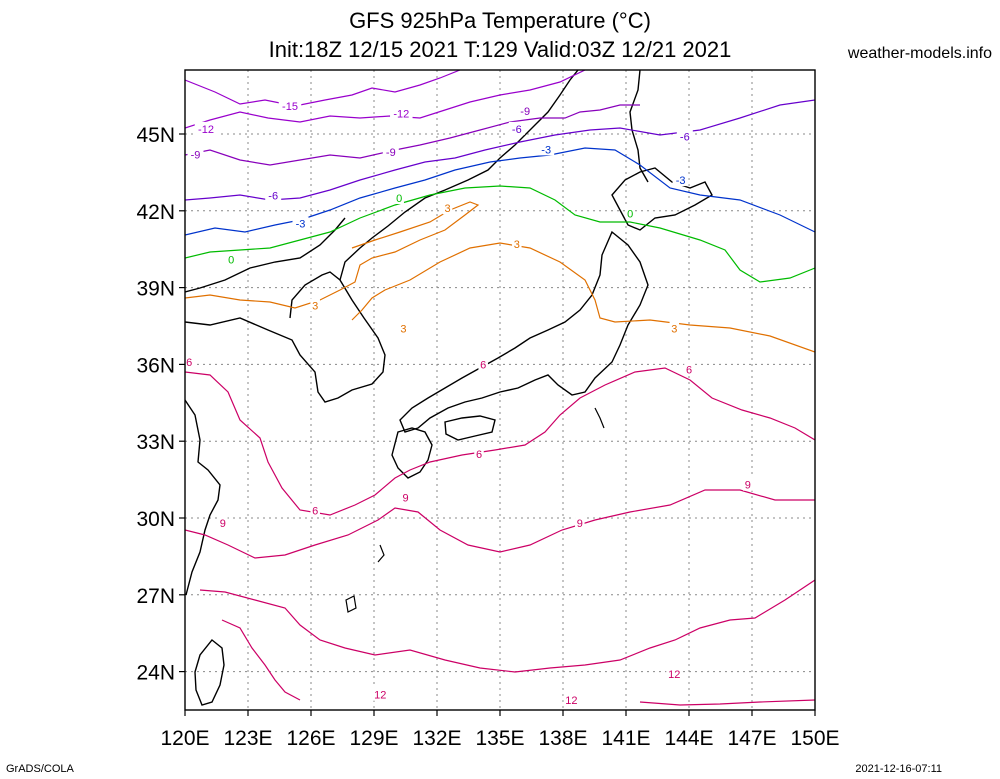 This screenshot has width=1000, height=779. I want to click on lat-tick-label: 39N, so click(155, 289).